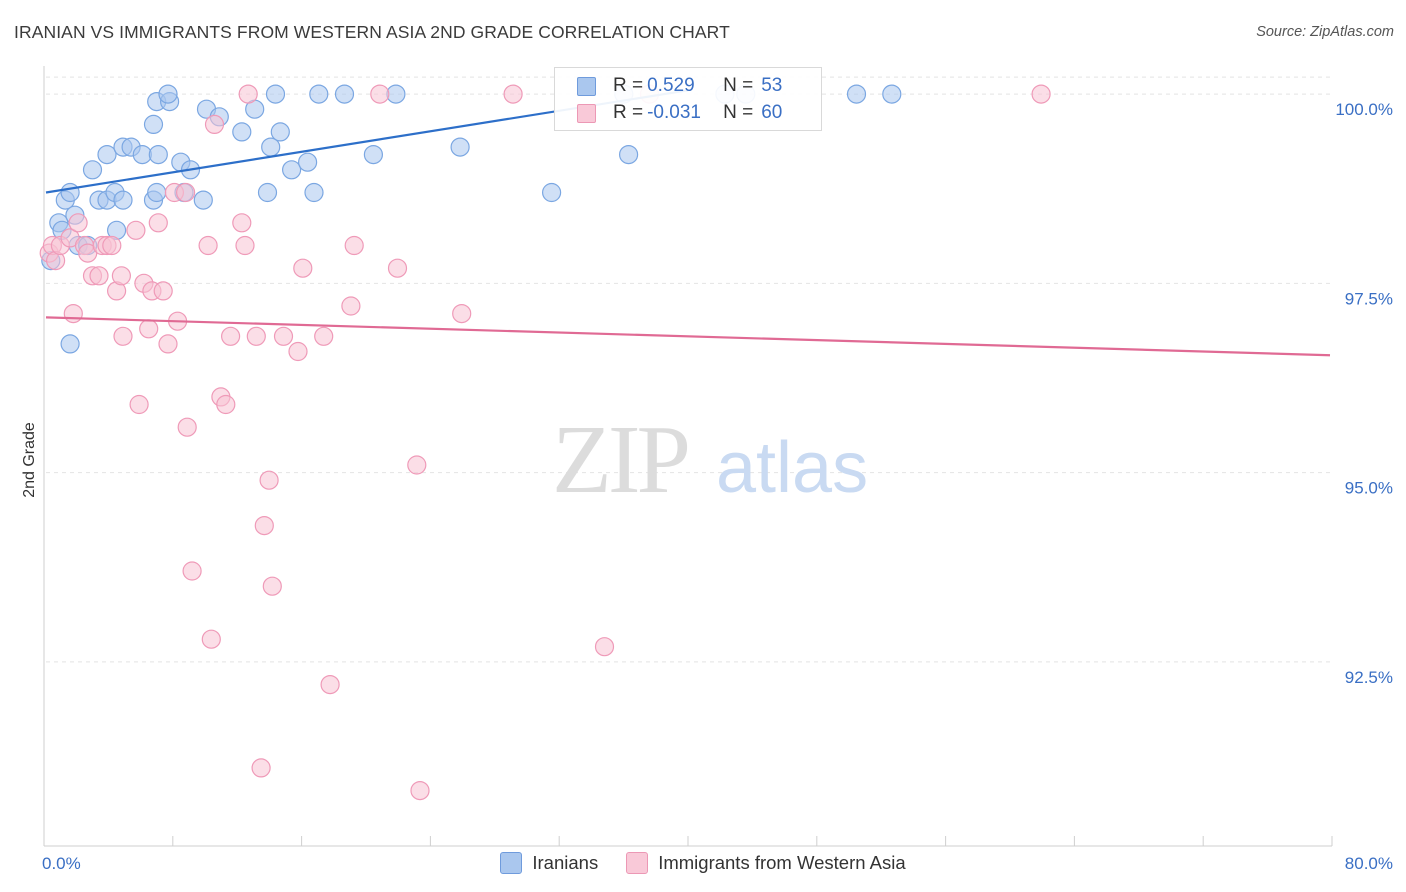 Image resolution: width=1406 pixels, height=892 pixels. I want to click on western-asia-trendline, so click(688, 336).